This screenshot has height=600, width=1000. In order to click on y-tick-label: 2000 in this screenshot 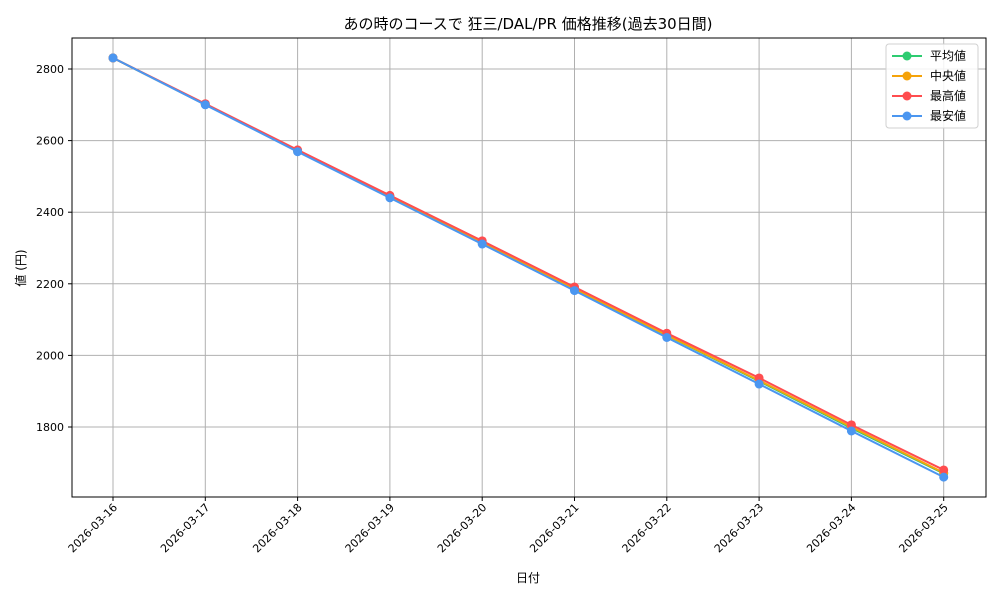, I will do `click(50, 355)`.